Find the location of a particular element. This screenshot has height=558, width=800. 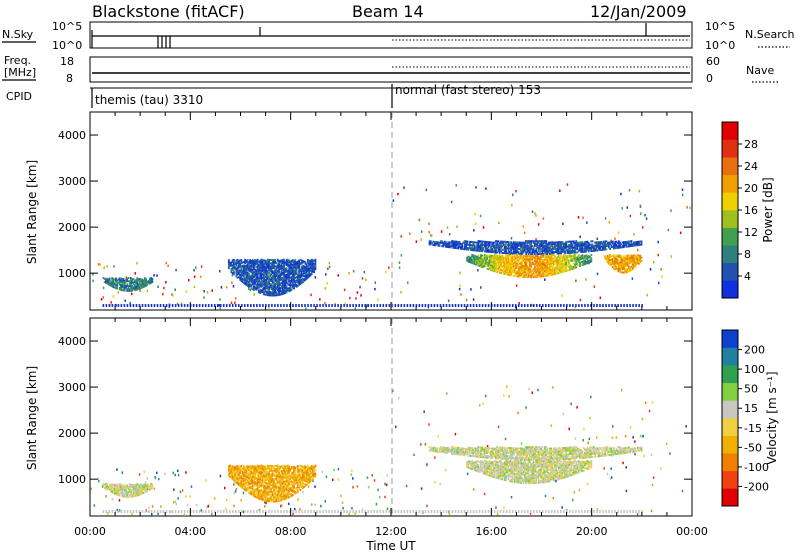

colorbar-cell is located at coordinates (730, 184).